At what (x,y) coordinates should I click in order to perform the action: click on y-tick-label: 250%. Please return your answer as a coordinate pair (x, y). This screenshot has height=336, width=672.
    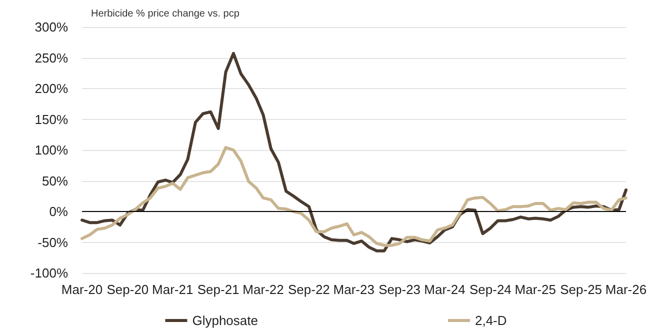
    Looking at the image, I should click on (51, 58).